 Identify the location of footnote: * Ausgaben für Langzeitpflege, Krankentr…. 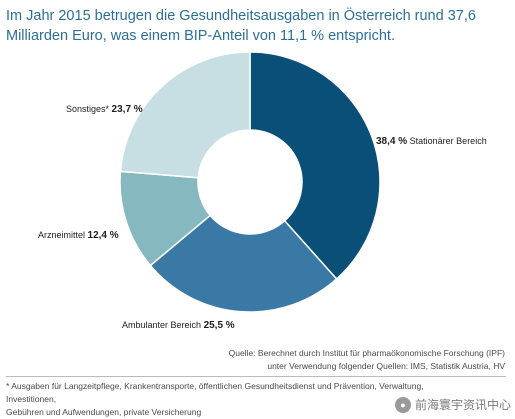
(236, 399).